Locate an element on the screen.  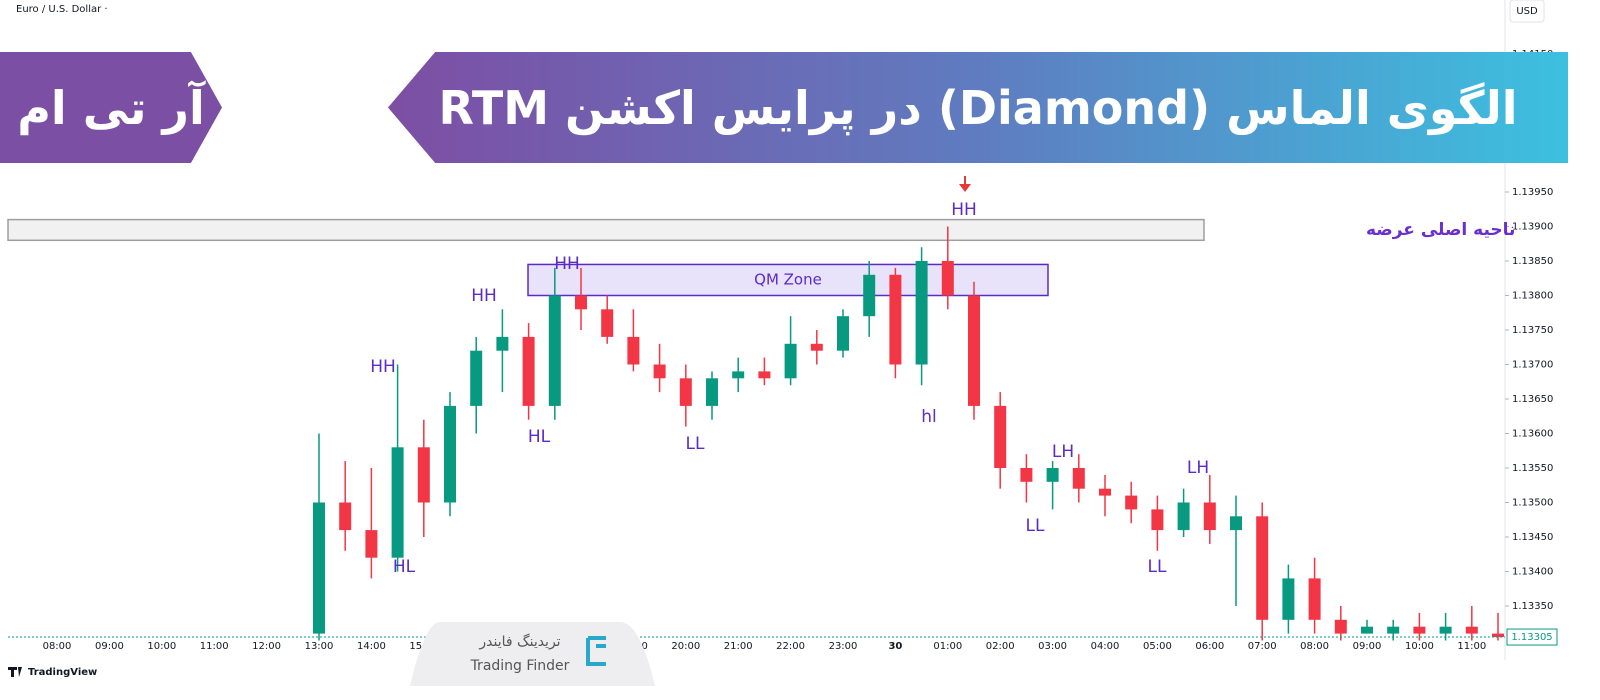
x-tick-label: 03:00 is located at coordinates (1052, 646).